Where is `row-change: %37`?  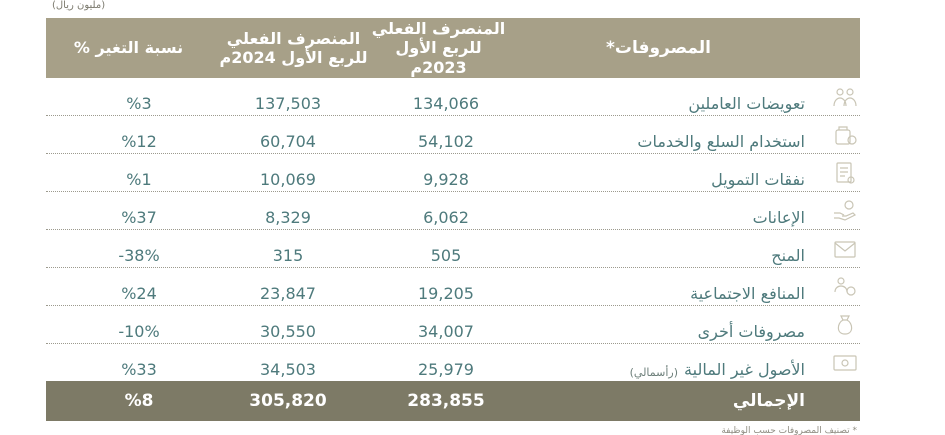 row-change: %37 is located at coordinates (139, 217).